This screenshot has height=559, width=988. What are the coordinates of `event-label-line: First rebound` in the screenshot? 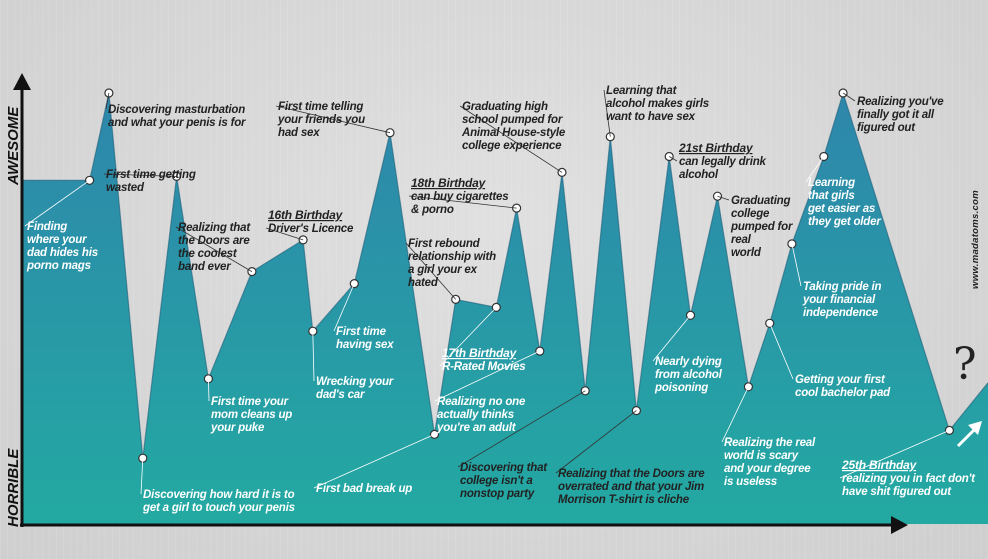 It's located at (444, 244).